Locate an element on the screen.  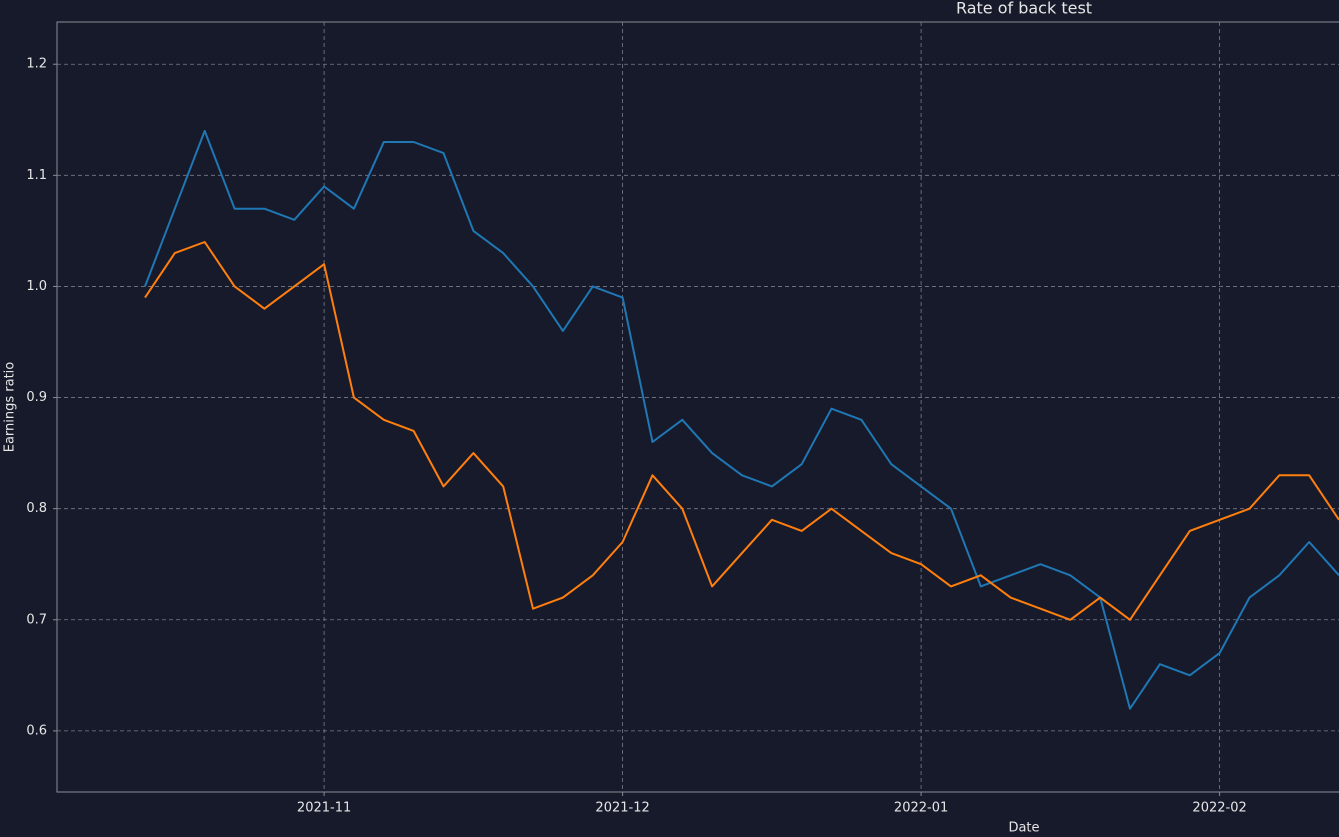
x-tick-label: 2021-12 is located at coordinates (622, 808).